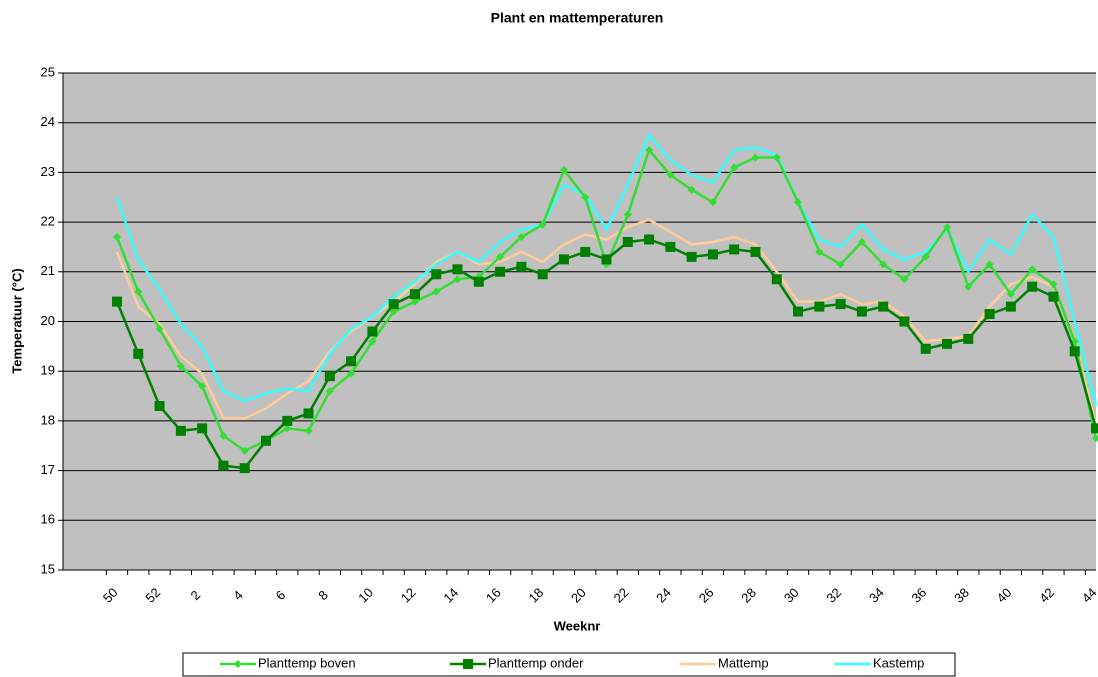 Image resolution: width=1098 pixels, height=677 pixels. What do you see at coordinates (577, 625) in the screenshot?
I see `x-axis-label: Weeknr` at bounding box center [577, 625].